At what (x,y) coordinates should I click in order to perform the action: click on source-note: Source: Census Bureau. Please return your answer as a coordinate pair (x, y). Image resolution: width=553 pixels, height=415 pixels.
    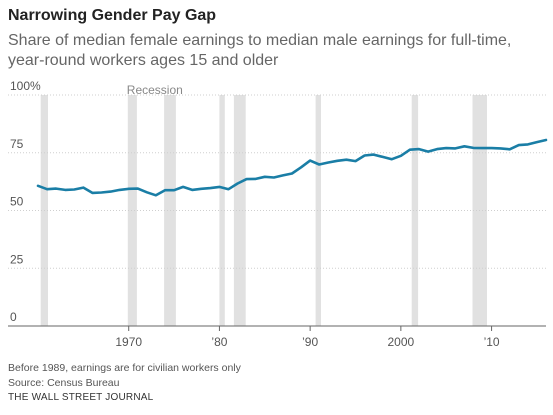
    Looking at the image, I should click on (64, 383).